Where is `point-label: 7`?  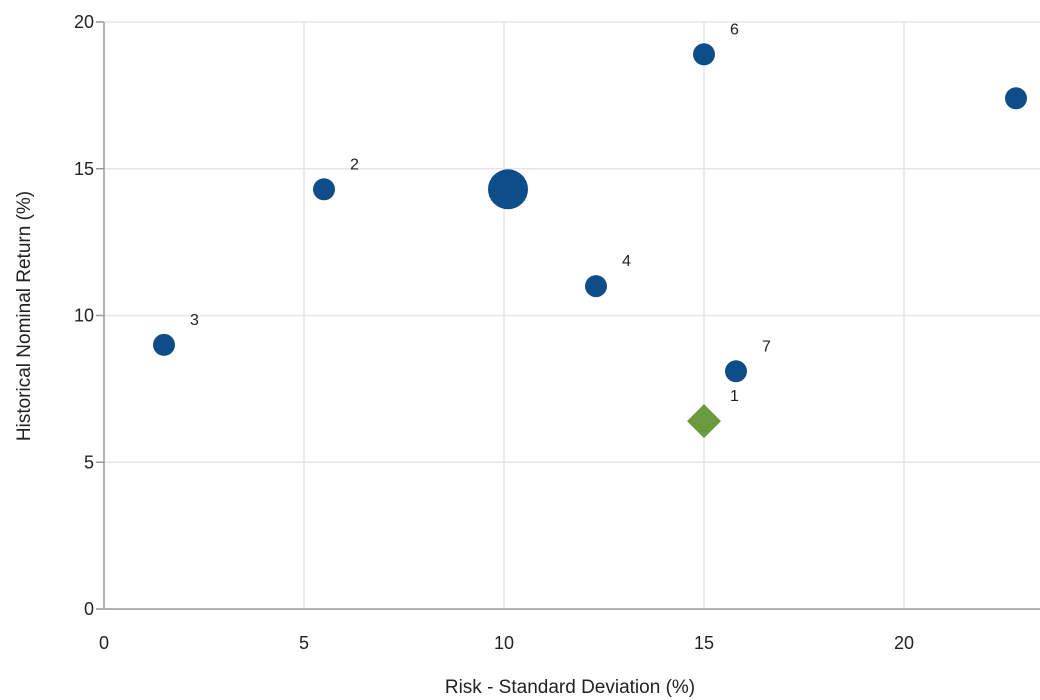
point-label: 7 is located at coordinates (766, 346).